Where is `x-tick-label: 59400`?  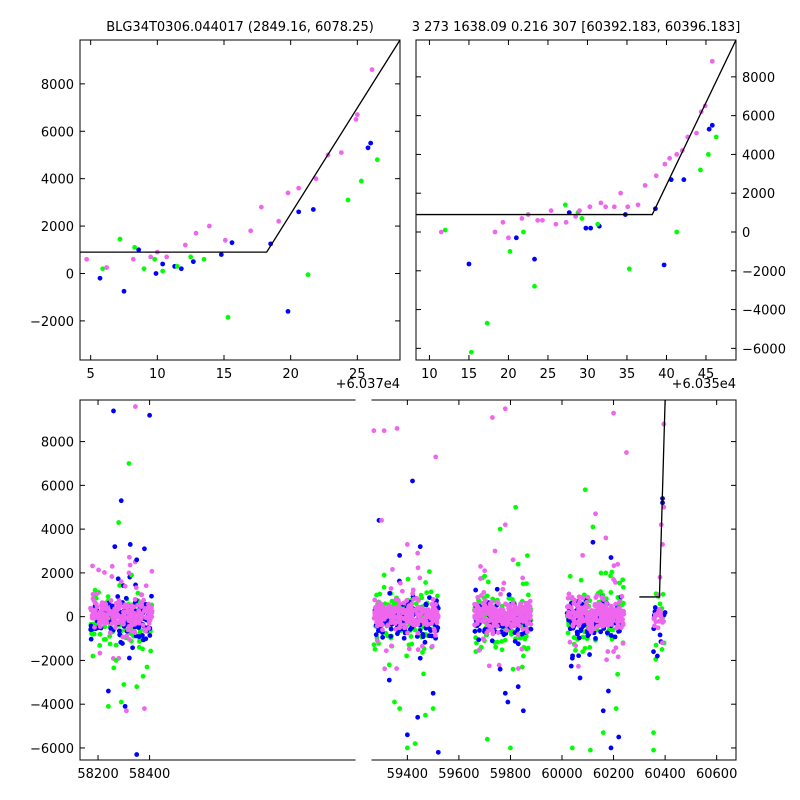
x-tick-label: 59400 is located at coordinates (407, 774).